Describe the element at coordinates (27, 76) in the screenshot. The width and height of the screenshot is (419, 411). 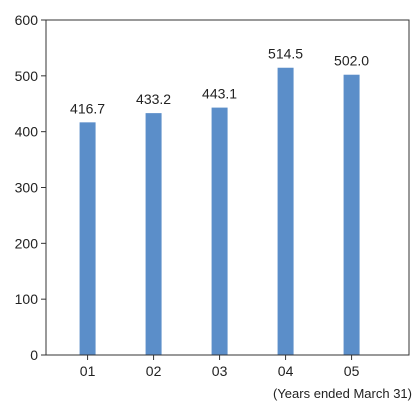
I see `y-tick-label: 500` at that location.